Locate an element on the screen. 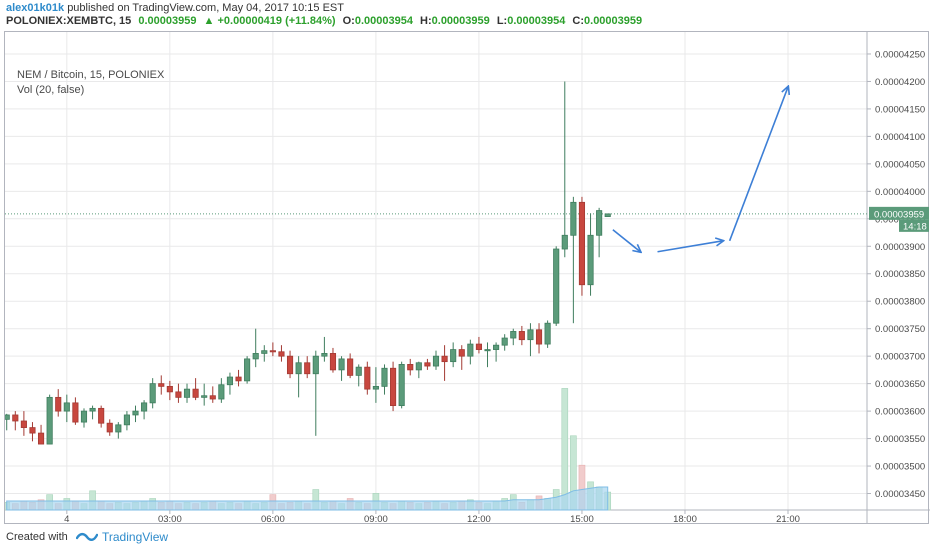 This screenshot has width=932, height=550. volume-ma-area is located at coordinates (307, 498).